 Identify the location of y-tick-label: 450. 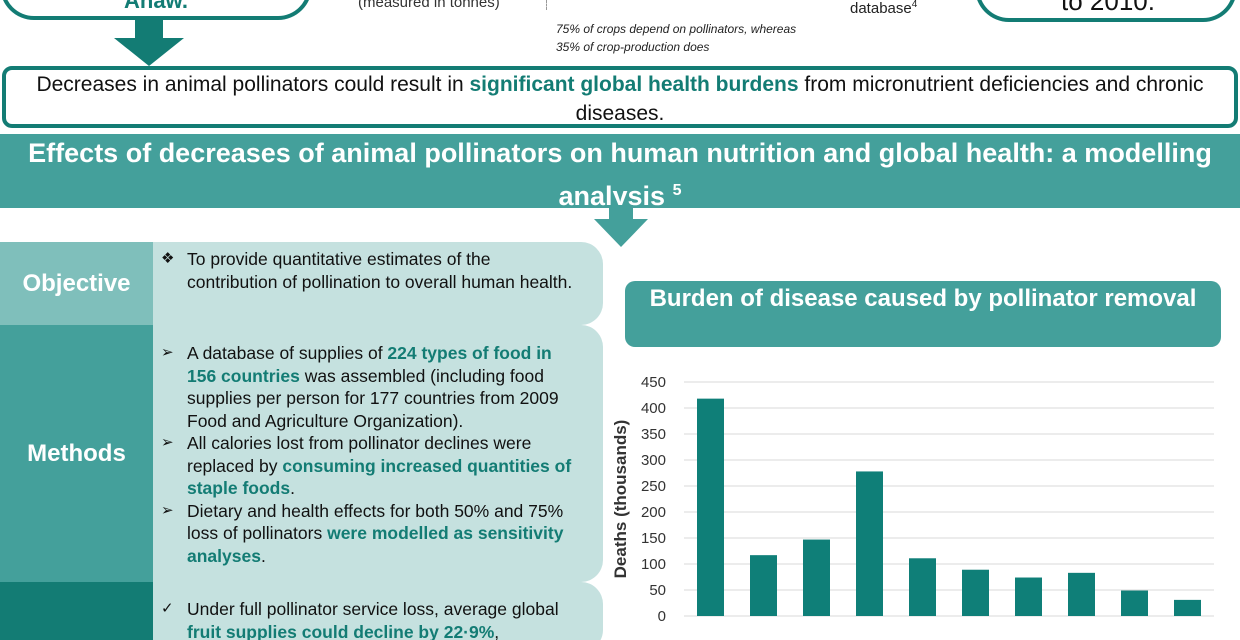
(653, 382).